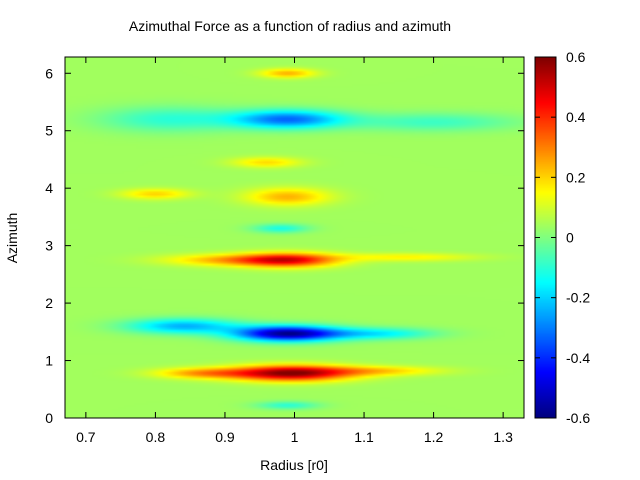  I want to click on y-tick-label: 1, so click(49, 361).